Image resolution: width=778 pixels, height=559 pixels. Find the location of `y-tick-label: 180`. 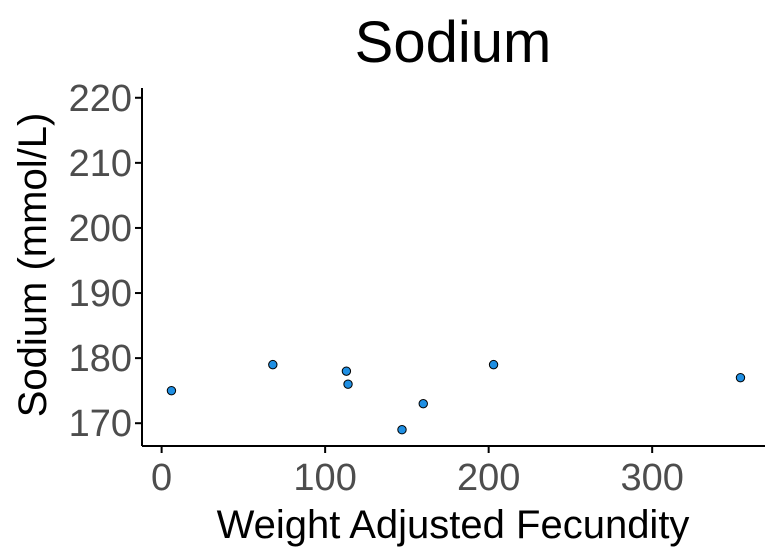

y-tick-label: 180 is located at coordinates (100, 359).